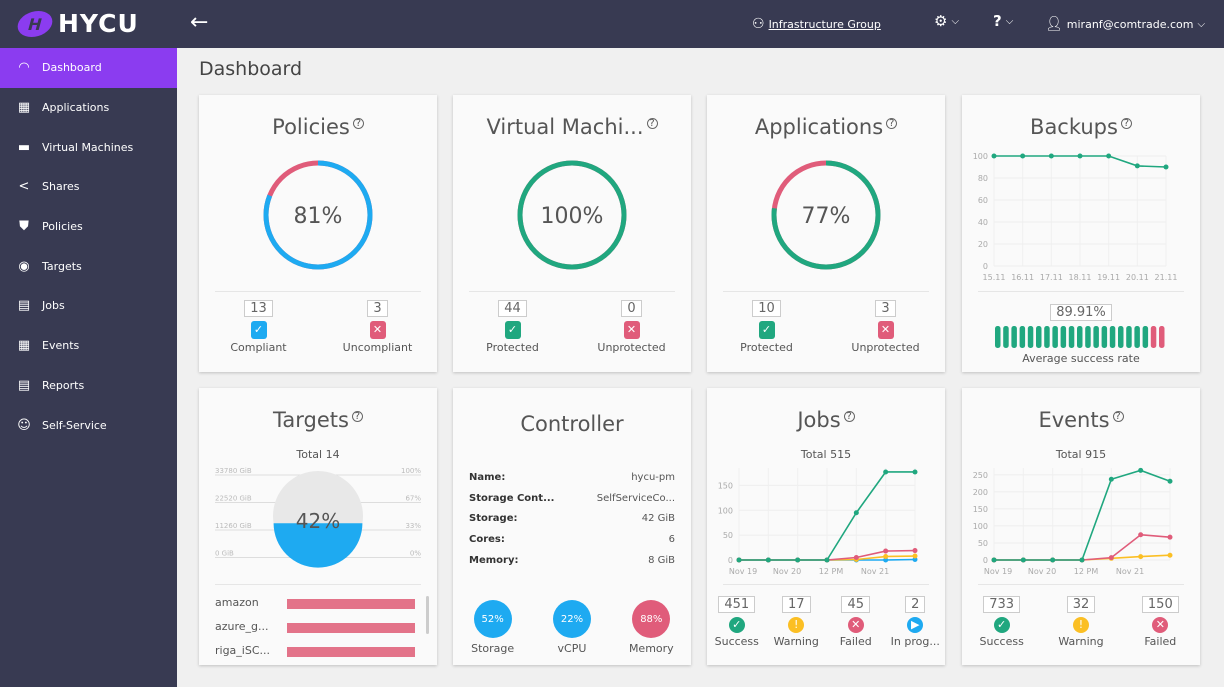  Describe the element at coordinates (824, 24) in the screenshot. I see `group-link: Infrastructure Group` at that location.